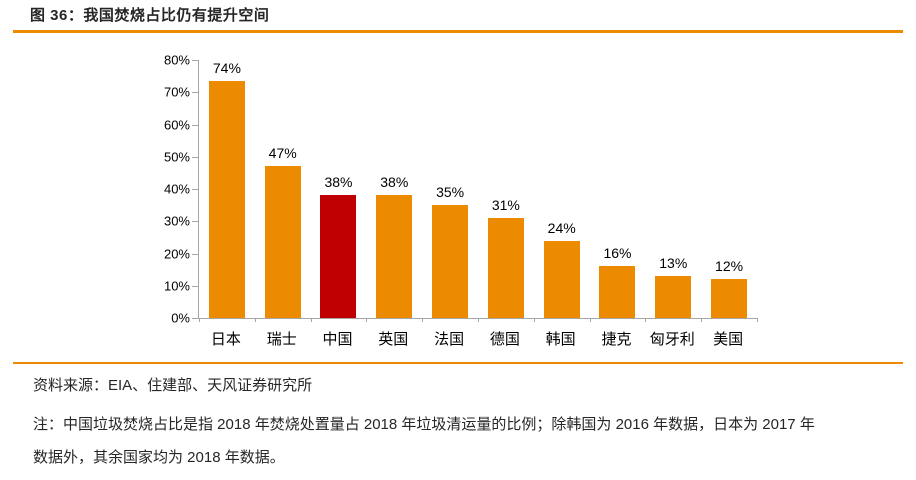 The height and width of the screenshot is (480, 916). Describe the element at coordinates (672, 339) in the screenshot. I see `x-category-label: 匈牙利` at that location.